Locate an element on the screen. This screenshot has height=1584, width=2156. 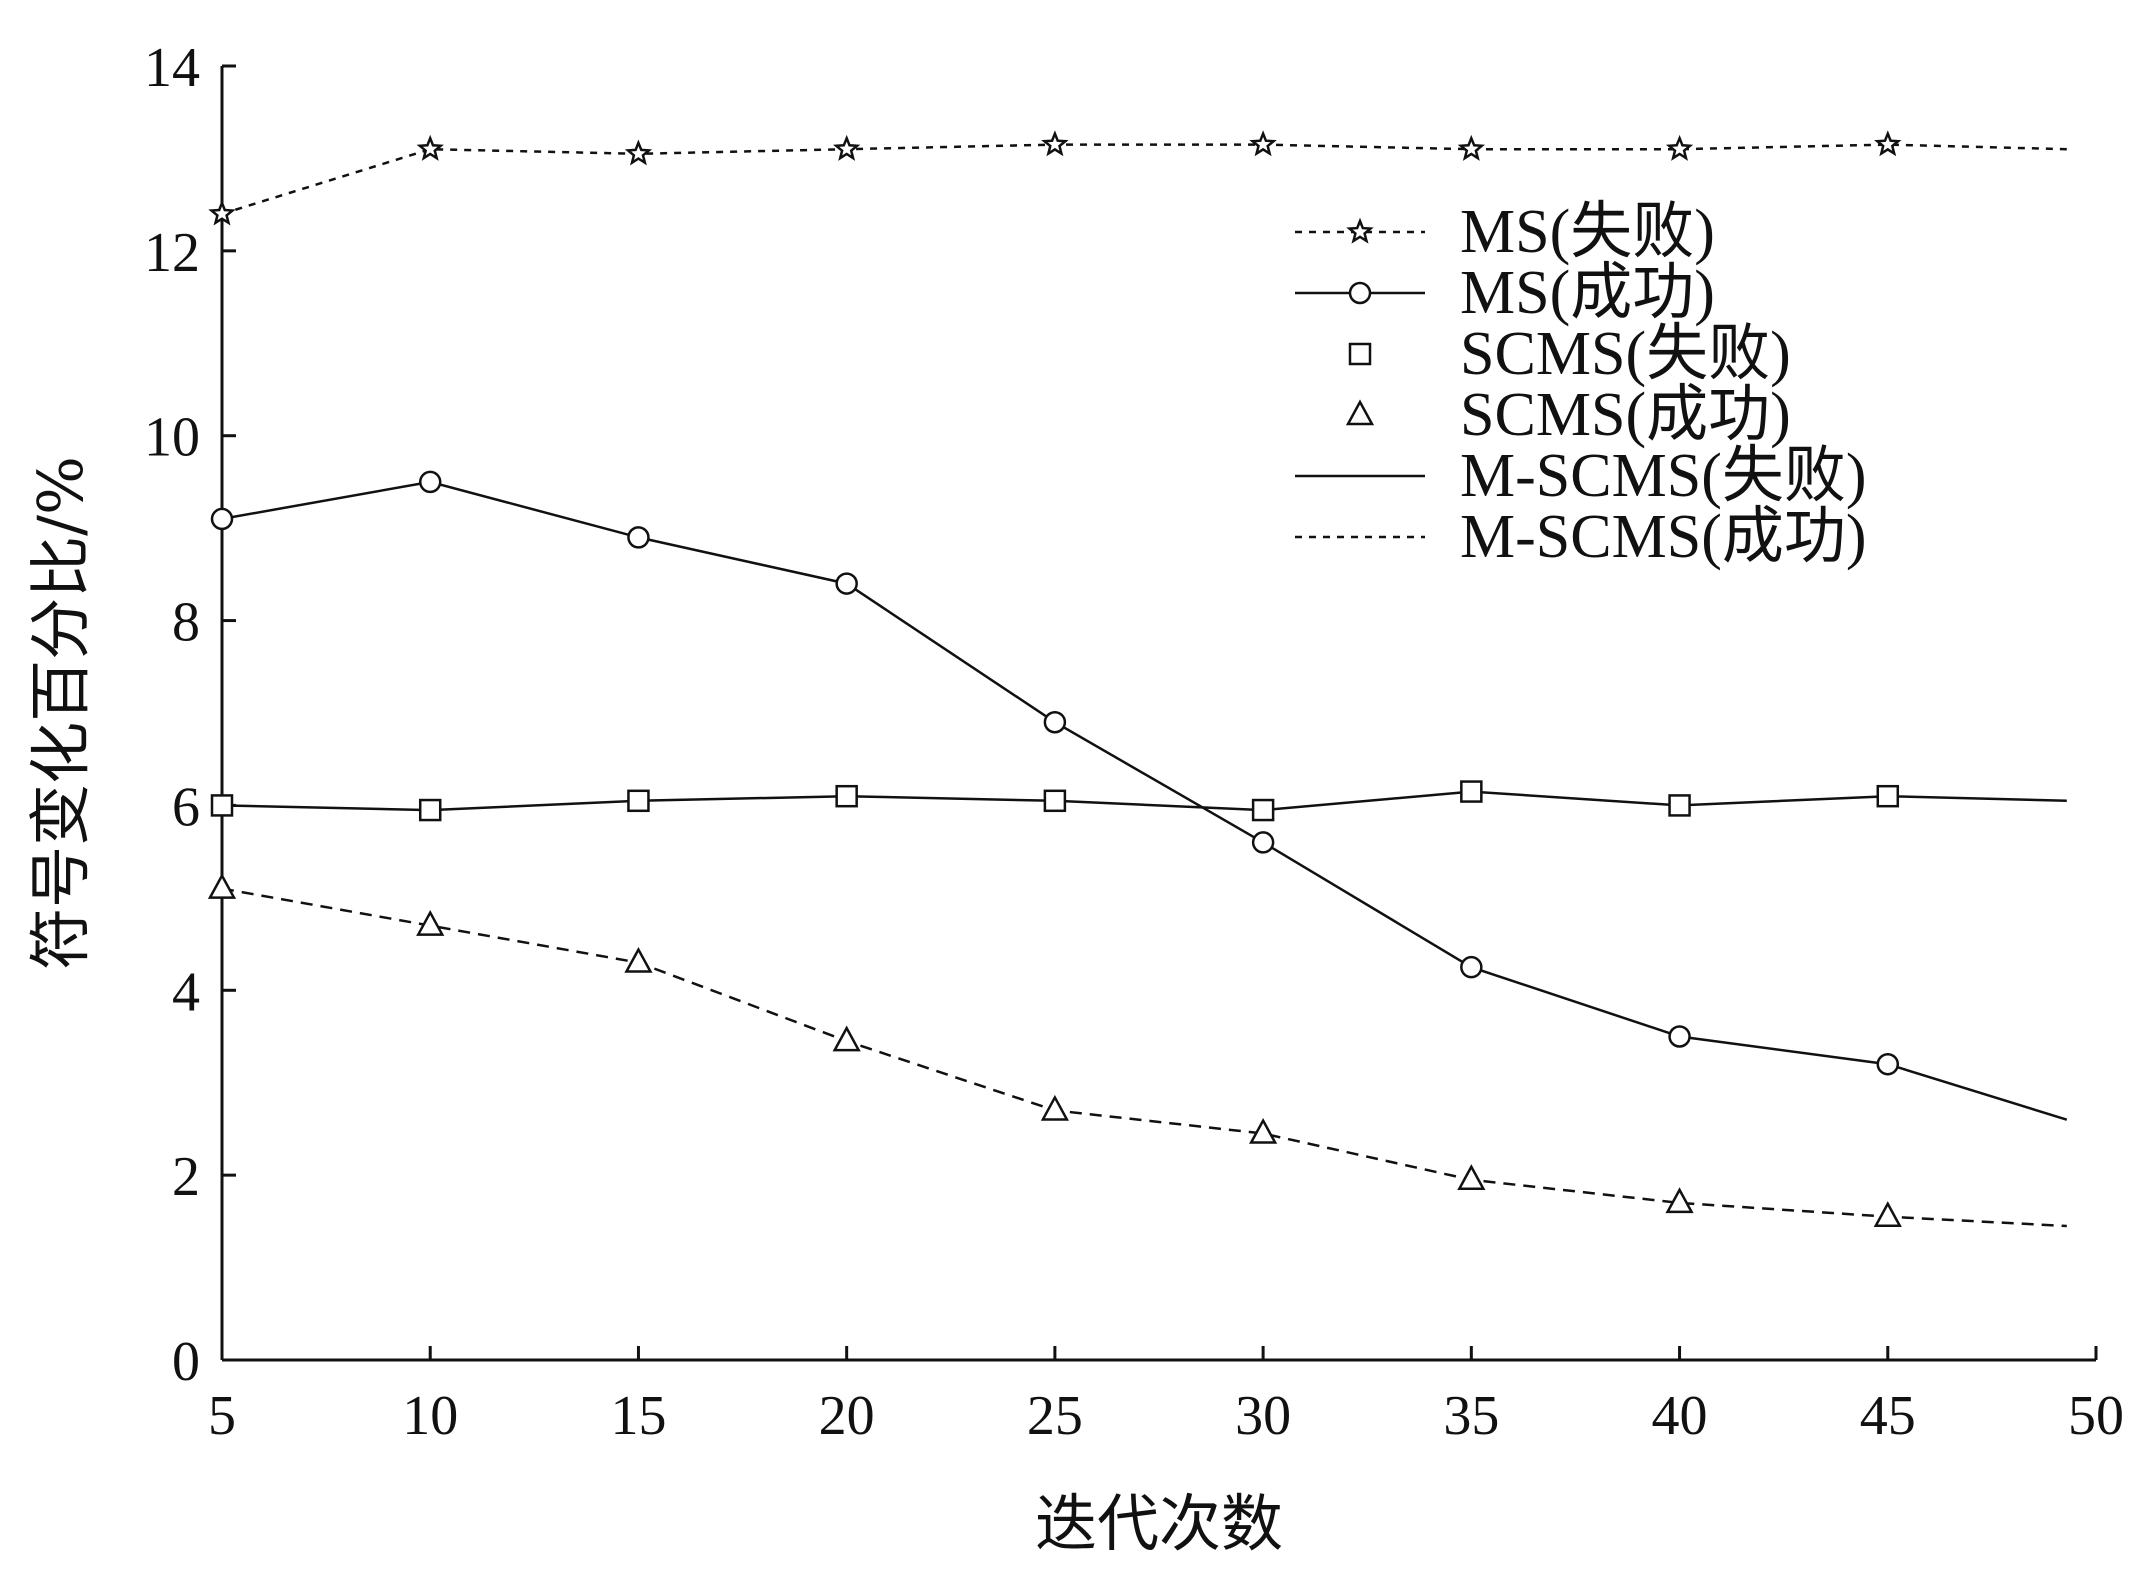
legend-label: SCMS(成功) is located at coordinates (1625, 415).